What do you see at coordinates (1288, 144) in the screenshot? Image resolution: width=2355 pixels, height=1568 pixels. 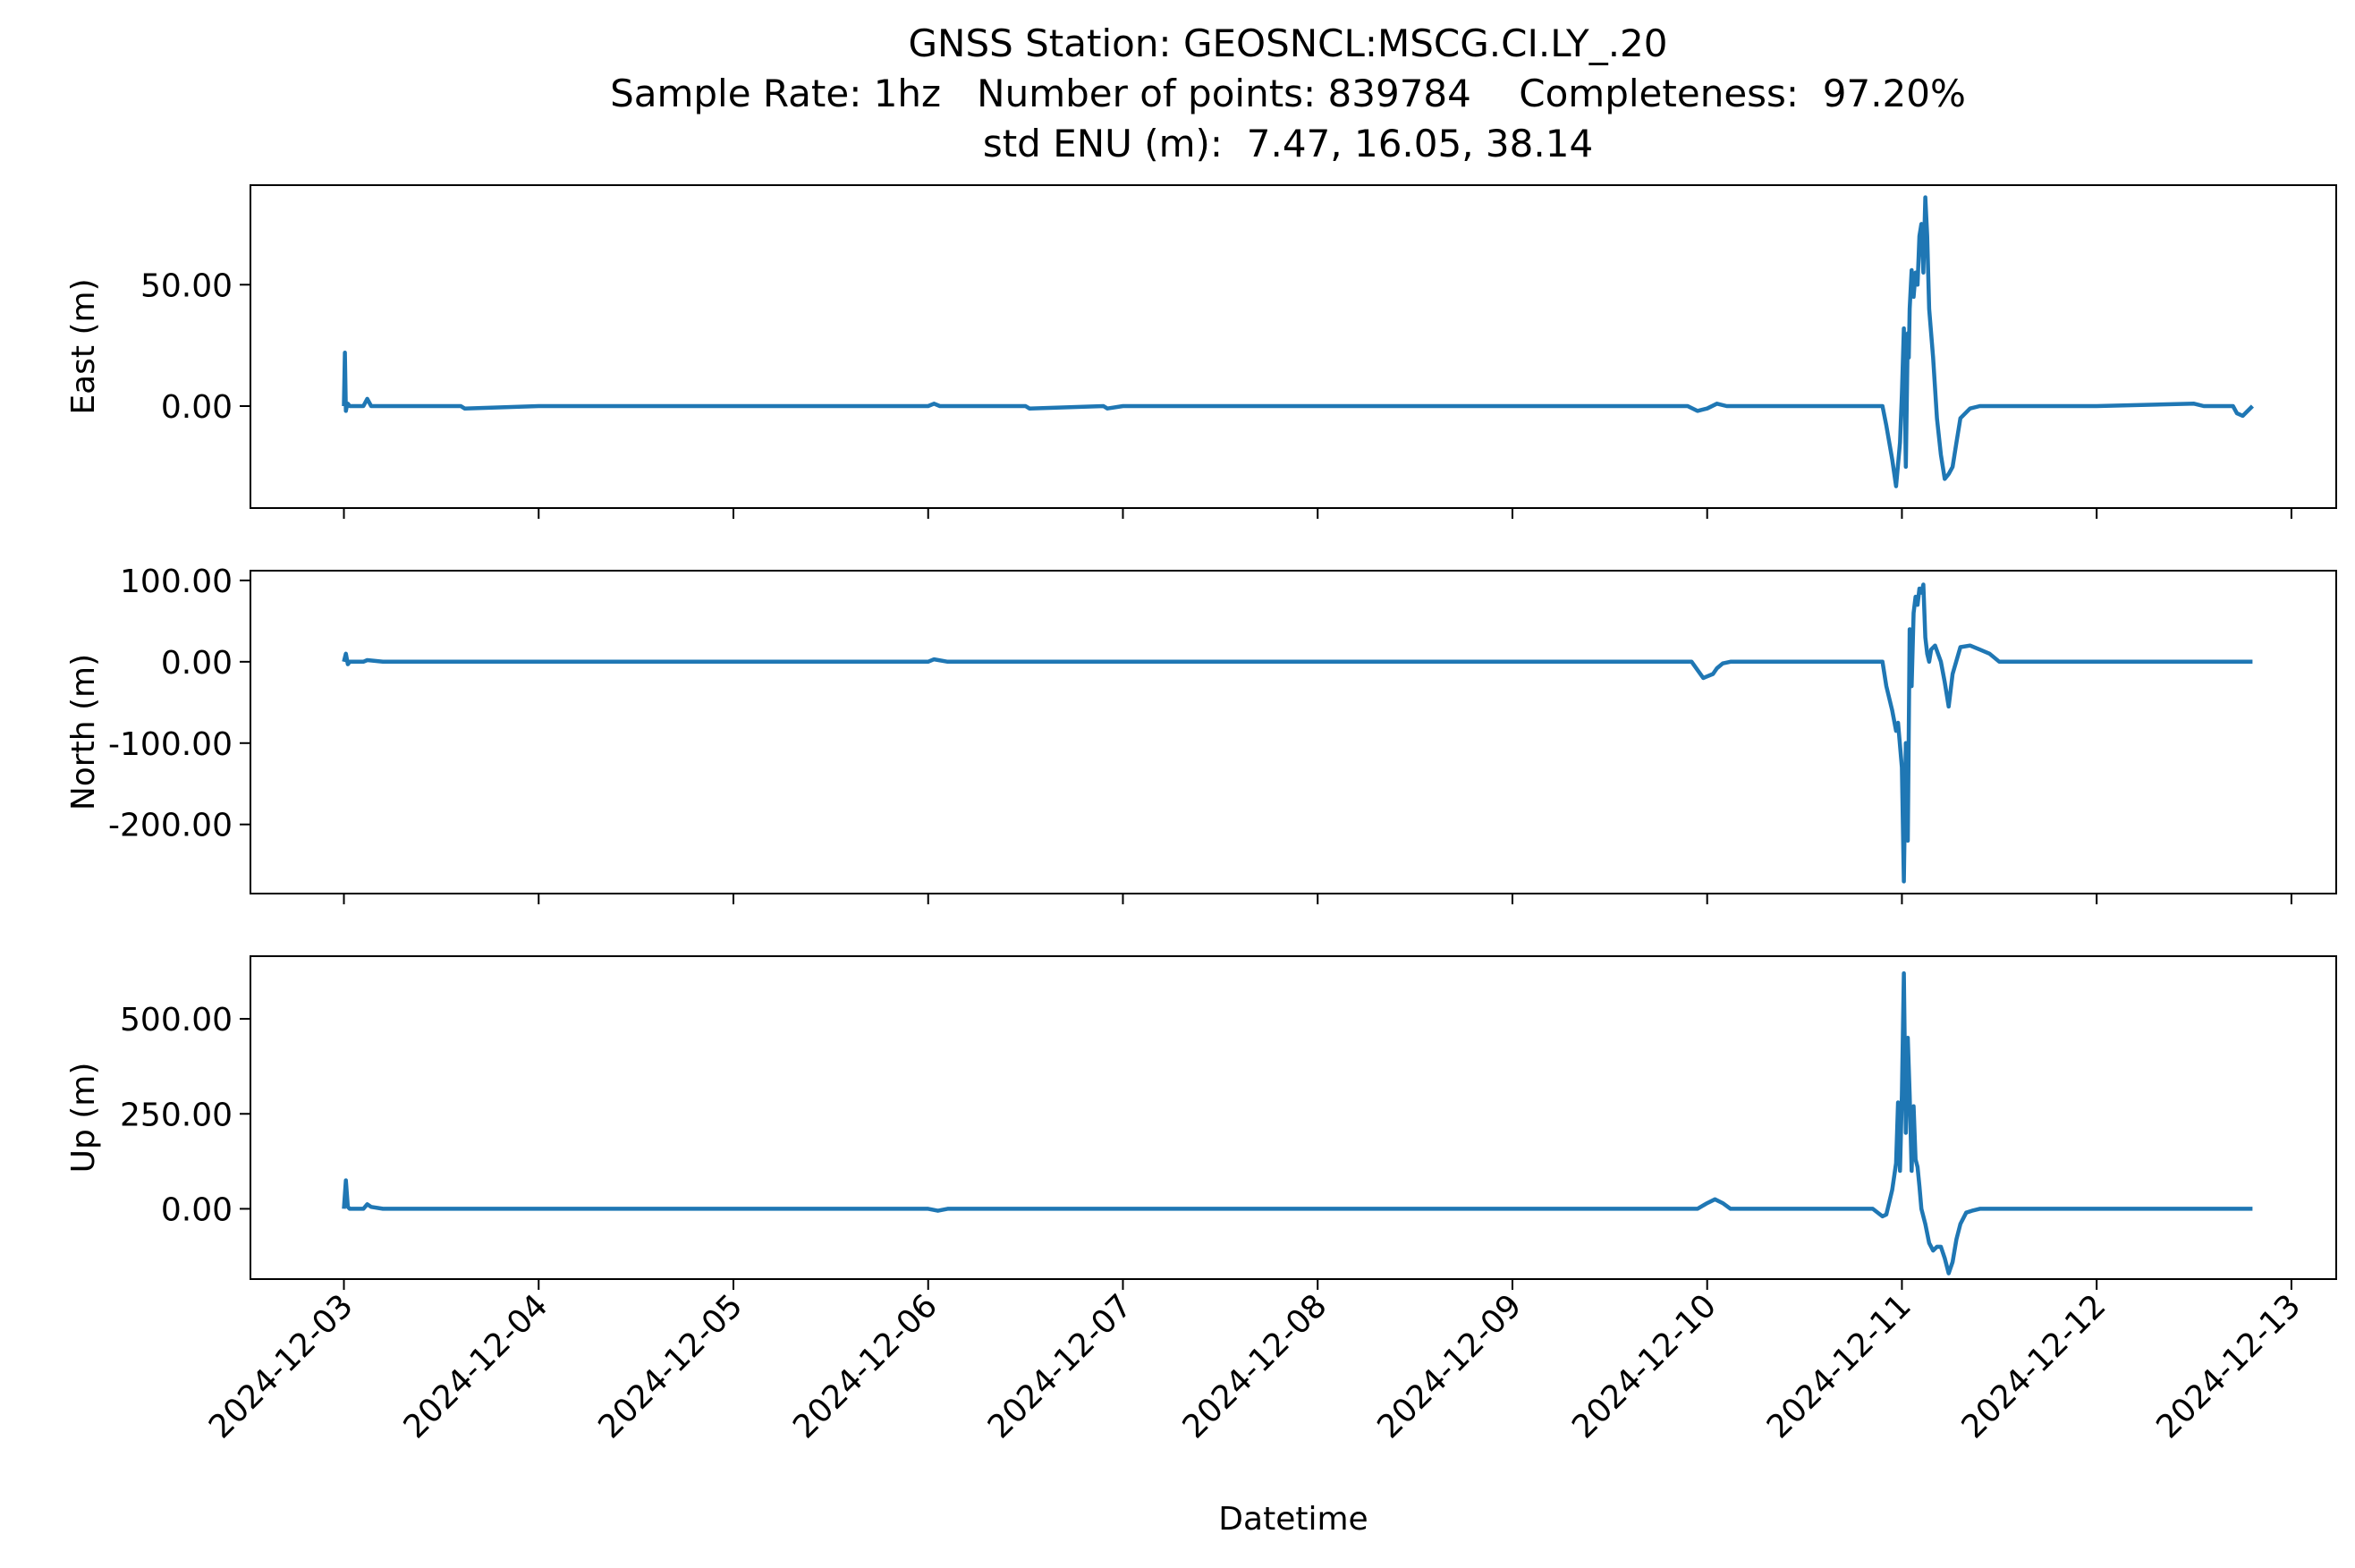 I see `chart-title-line-3: std ENU (m): 7.47, 16.05, 38.14` at bounding box center [1288, 144].